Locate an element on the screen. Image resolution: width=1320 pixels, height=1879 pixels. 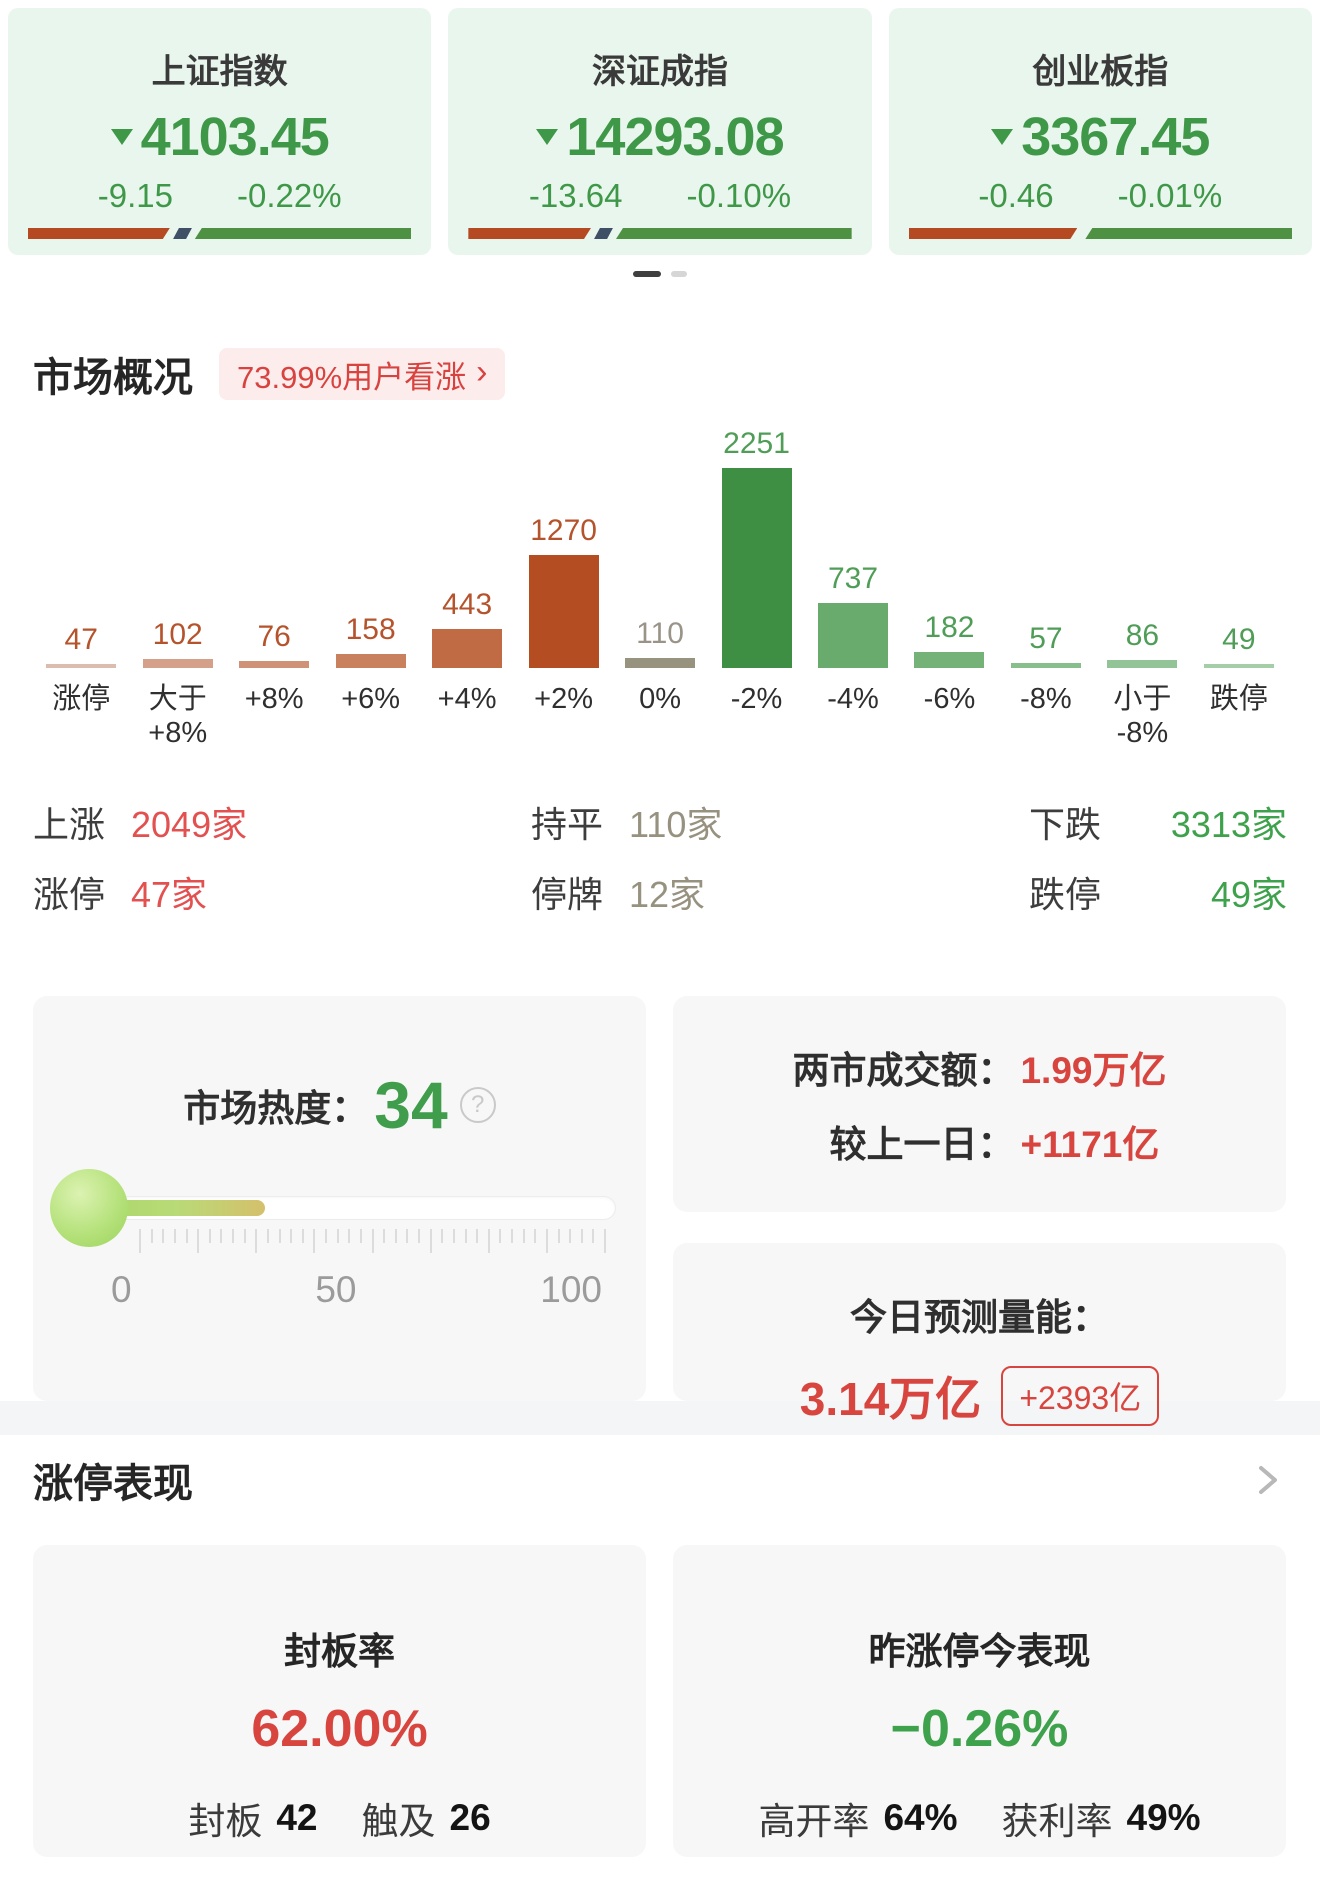
market-heat-value: 34 is located at coordinates (411, 1105).